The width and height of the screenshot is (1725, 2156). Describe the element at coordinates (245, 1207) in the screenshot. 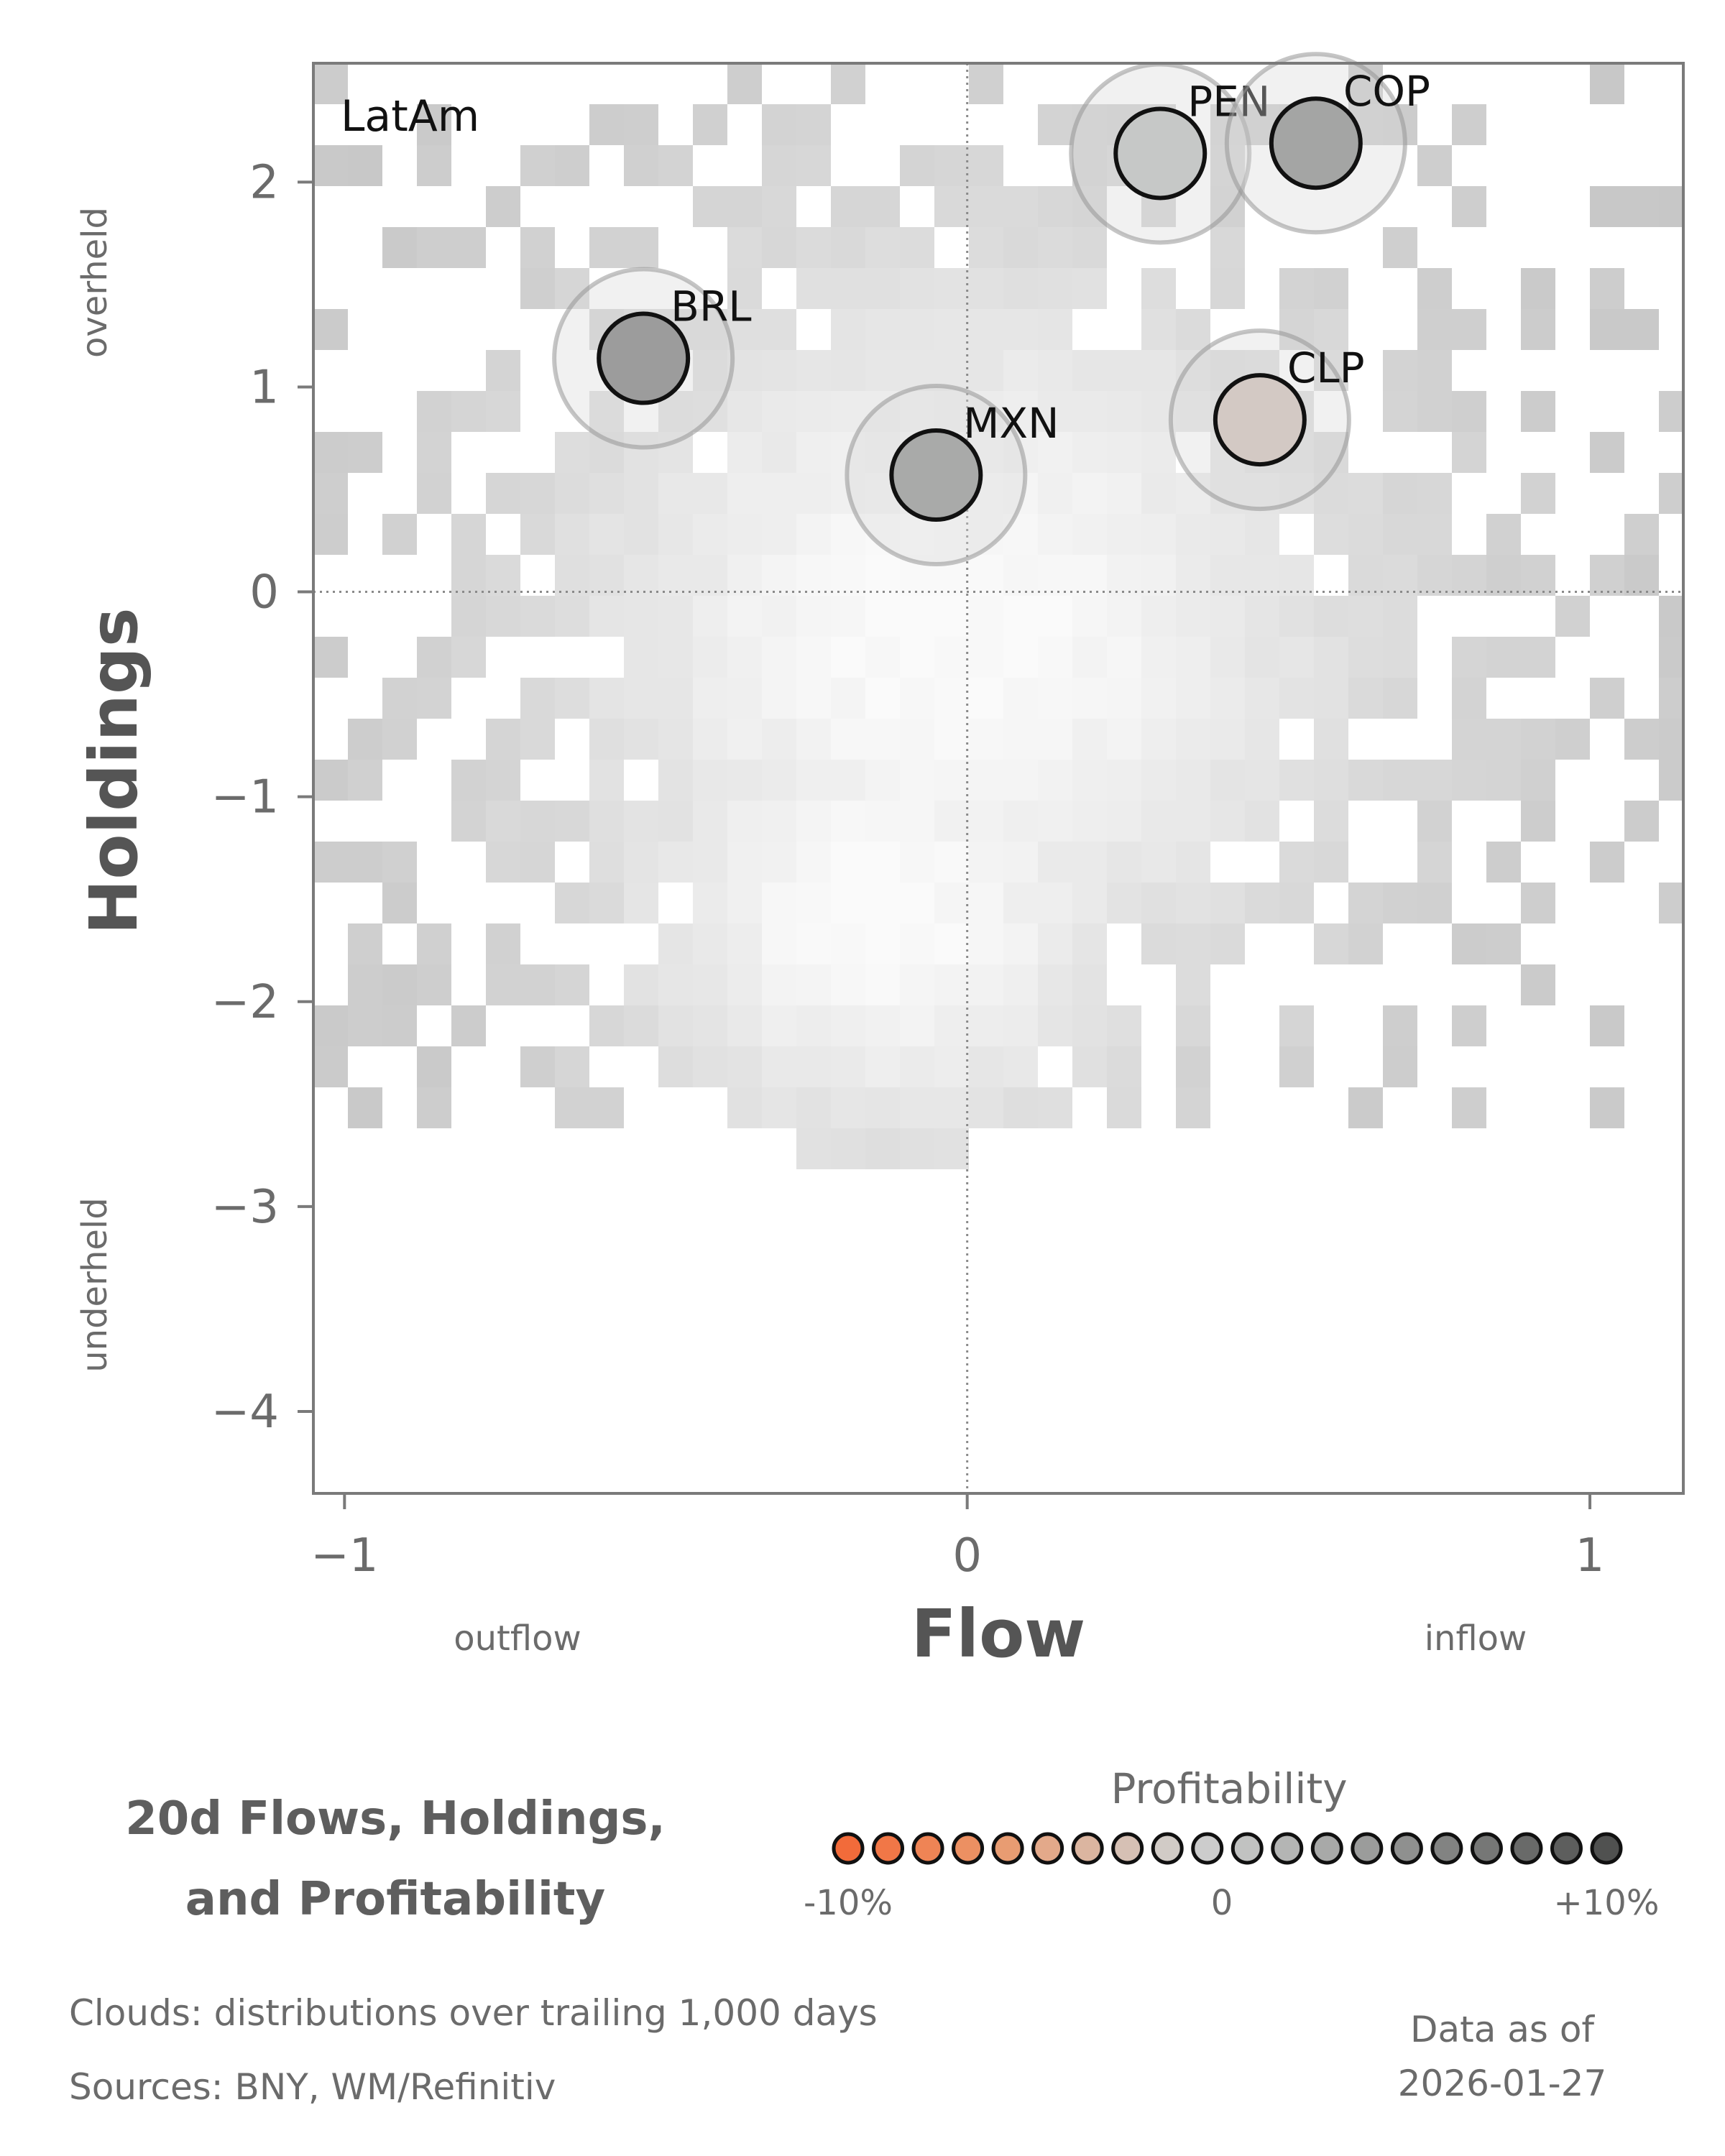

I see `y-tick-label: −3` at that location.